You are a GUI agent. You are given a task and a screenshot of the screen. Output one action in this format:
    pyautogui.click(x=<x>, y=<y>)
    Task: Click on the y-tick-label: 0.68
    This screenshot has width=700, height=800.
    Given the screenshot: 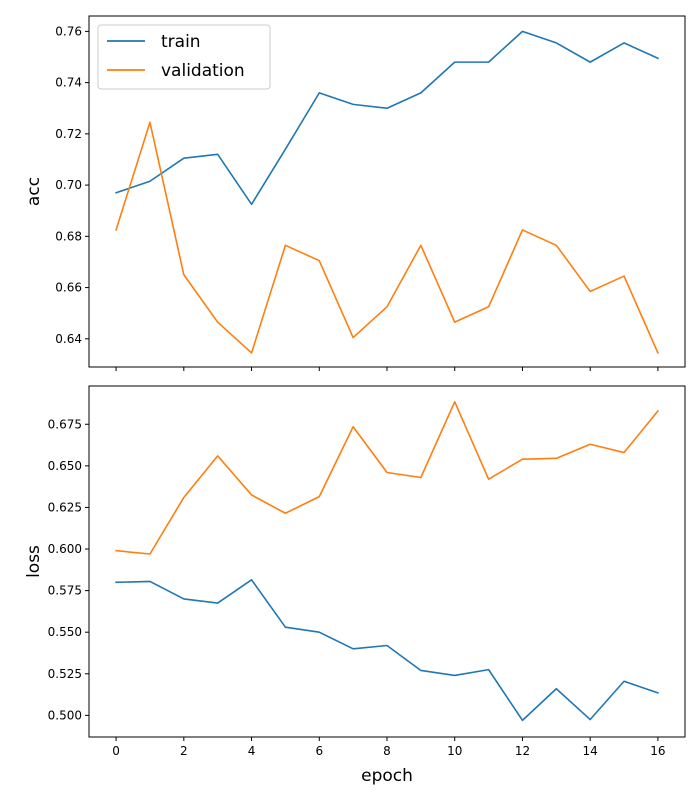 What is the action you would take?
    pyautogui.click(x=68, y=236)
    